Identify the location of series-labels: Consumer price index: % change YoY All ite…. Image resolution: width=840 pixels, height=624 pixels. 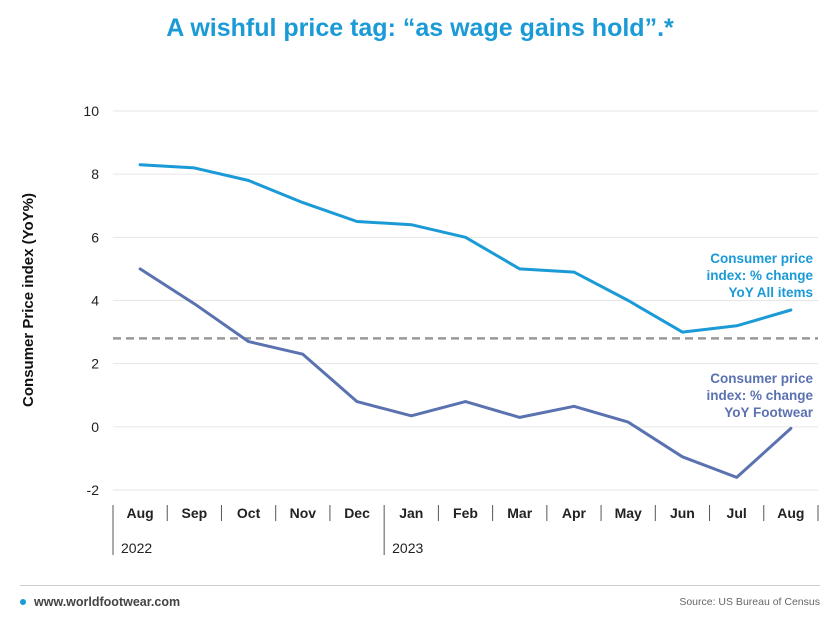
(759, 335).